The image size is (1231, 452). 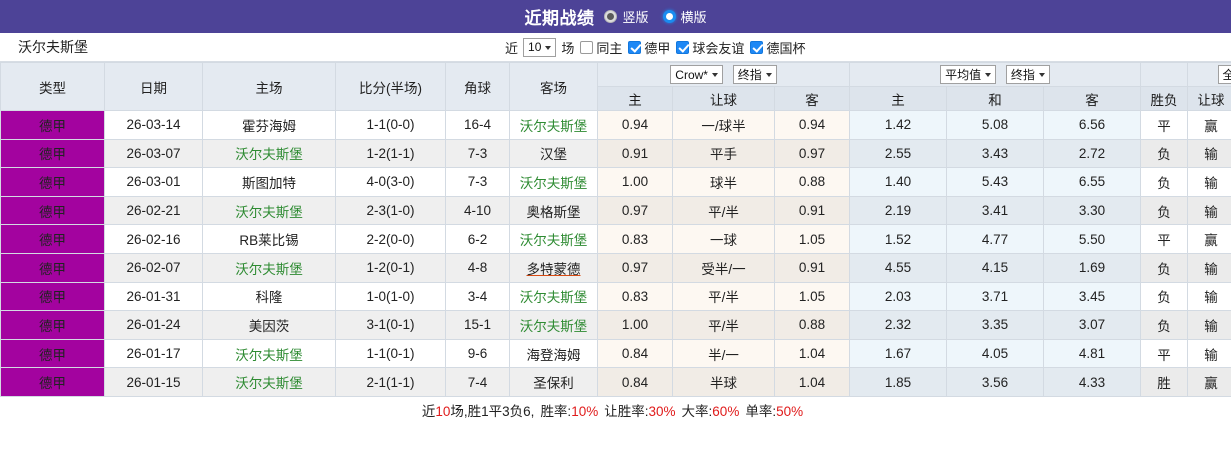 What do you see at coordinates (1164, 74) in the screenshot?
I see `result-selectors-blank` at bounding box center [1164, 74].